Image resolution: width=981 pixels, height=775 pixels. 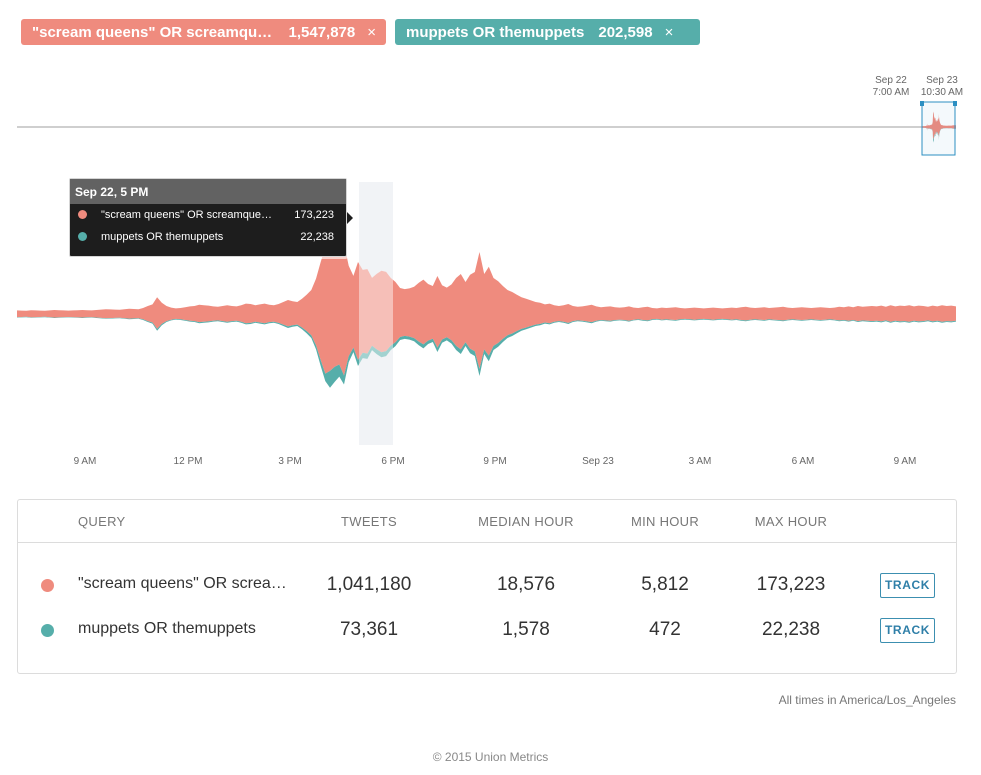 What do you see at coordinates (102, 521) in the screenshot?
I see `header-query: QUERY` at bounding box center [102, 521].